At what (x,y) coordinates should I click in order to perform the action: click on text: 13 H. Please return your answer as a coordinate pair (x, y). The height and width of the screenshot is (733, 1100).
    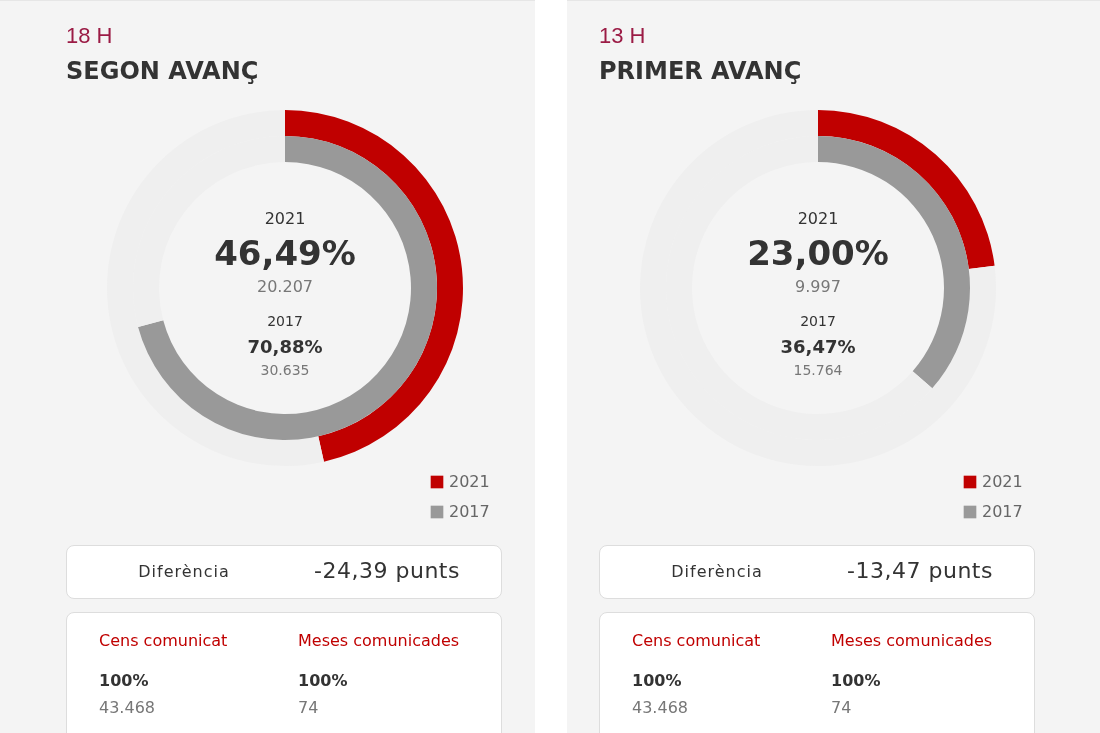
    Looking at the image, I should click on (622, 36).